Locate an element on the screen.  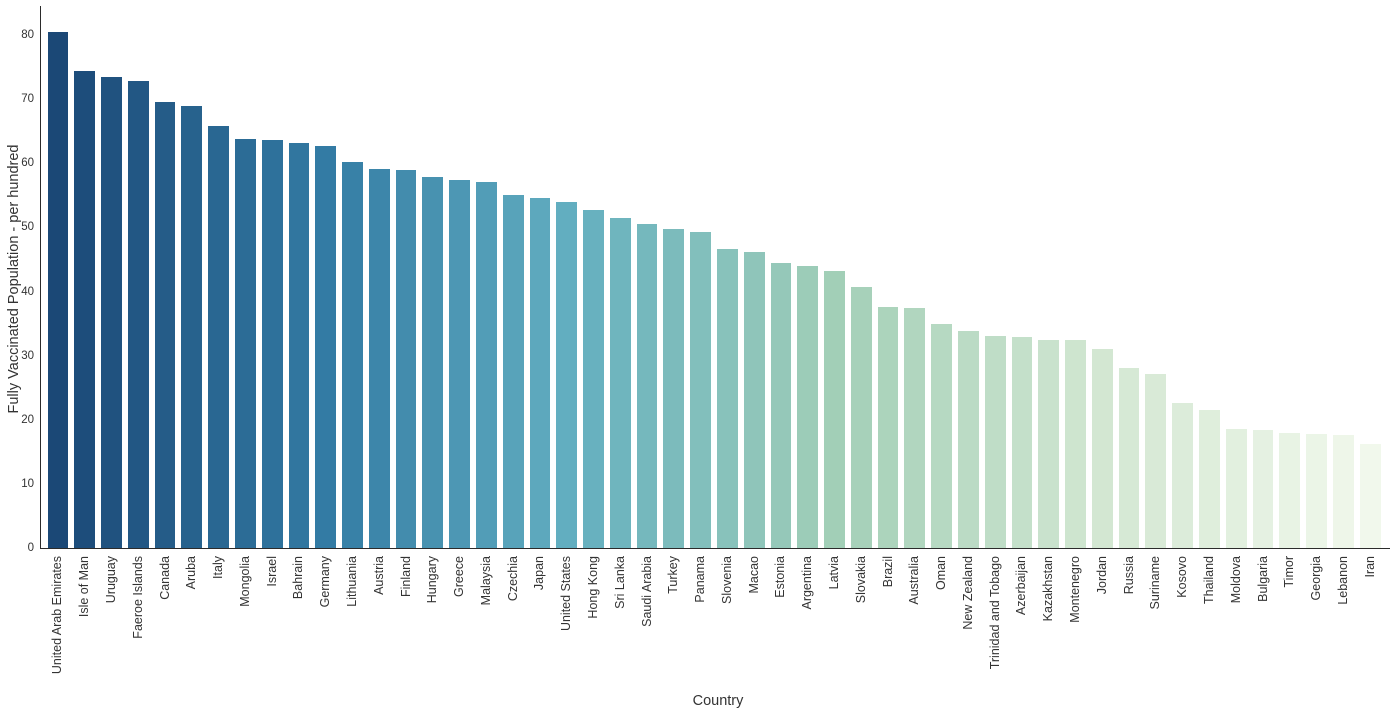
y-tick-label: 70 is located at coordinates (27, 99).